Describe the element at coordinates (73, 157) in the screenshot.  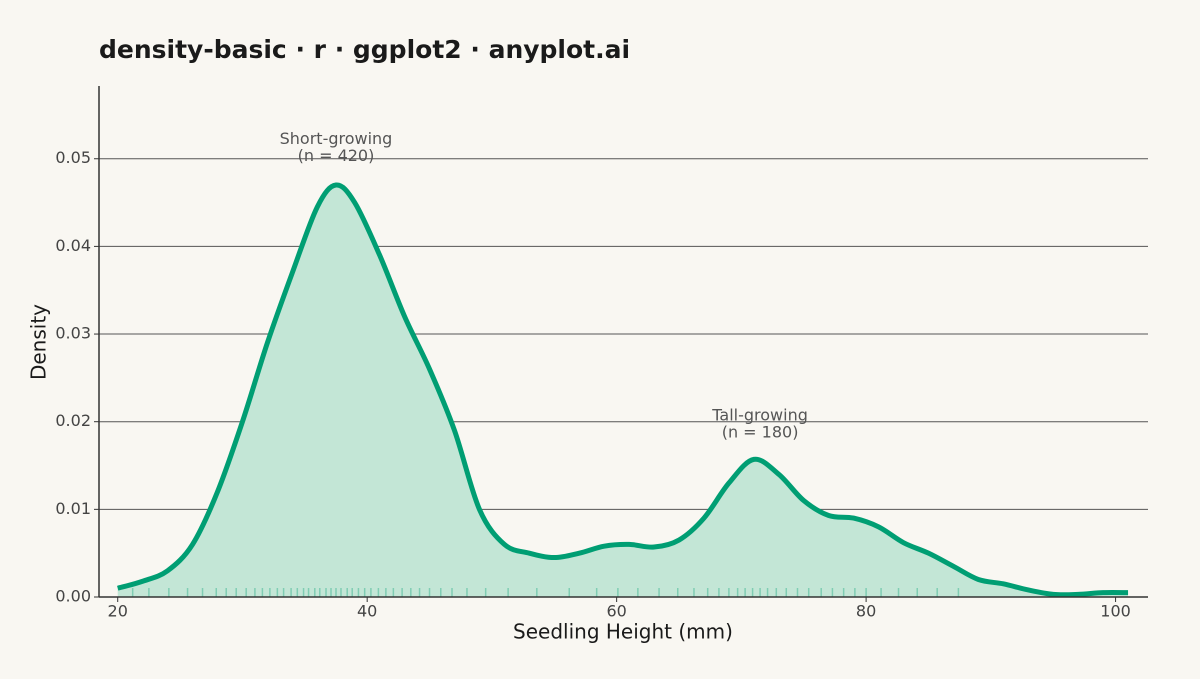
I see `y-tick-label: 0.05` at that location.